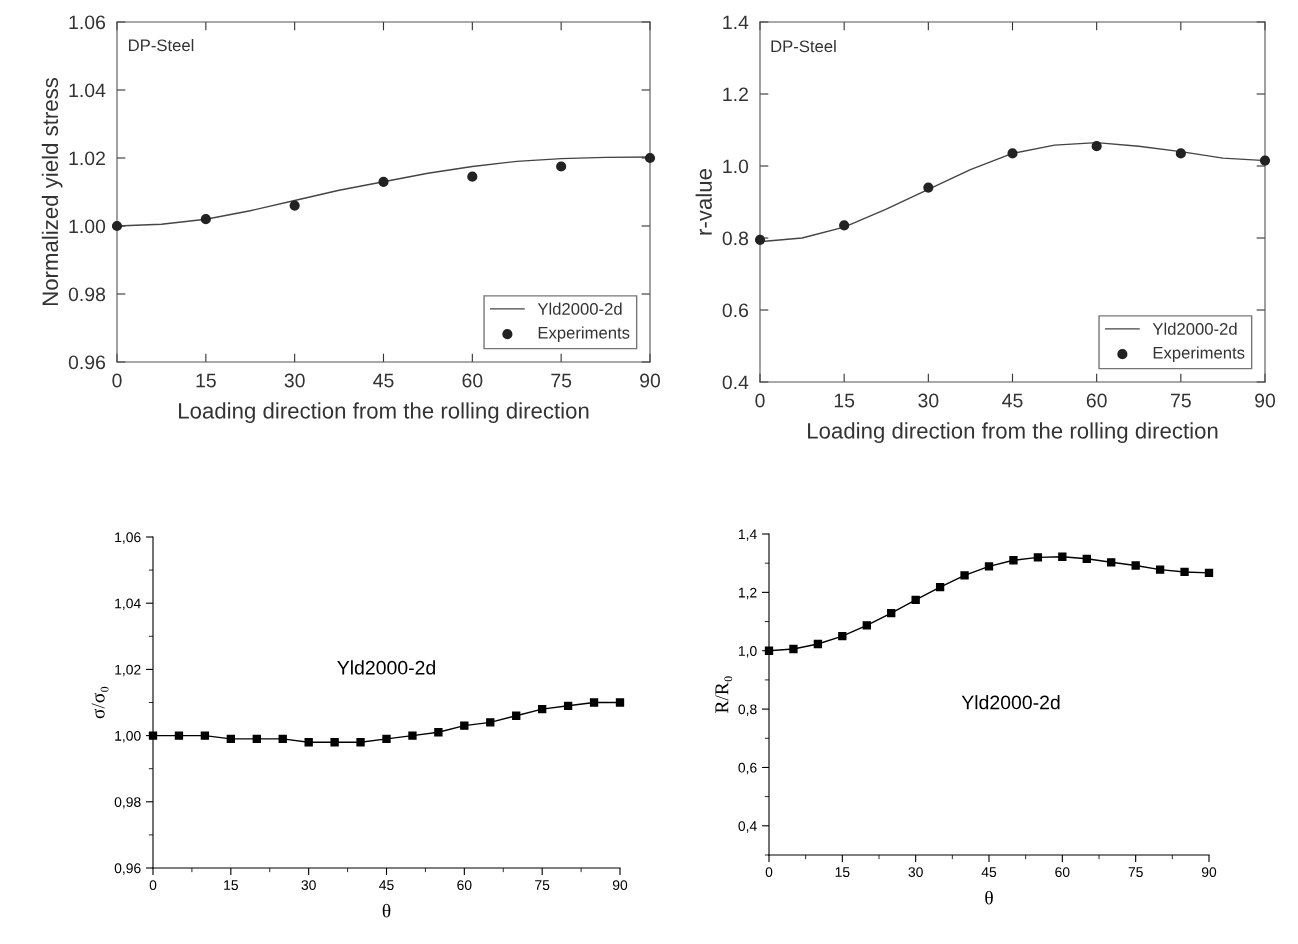  Describe the element at coordinates (87, 90) in the screenshot. I see `y-tick-label: 1.04` at that location.